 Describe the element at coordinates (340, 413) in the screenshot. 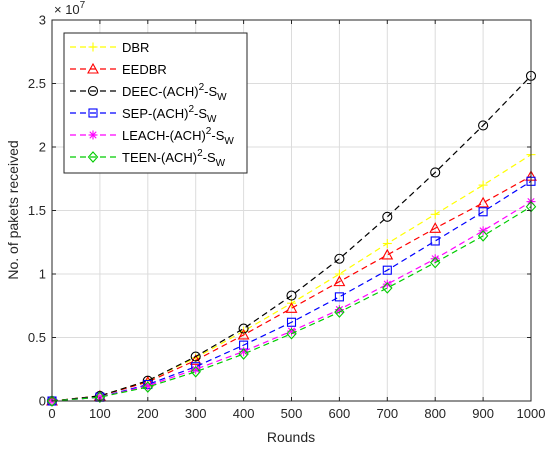

I see `x-tick-label: 600` at that location.